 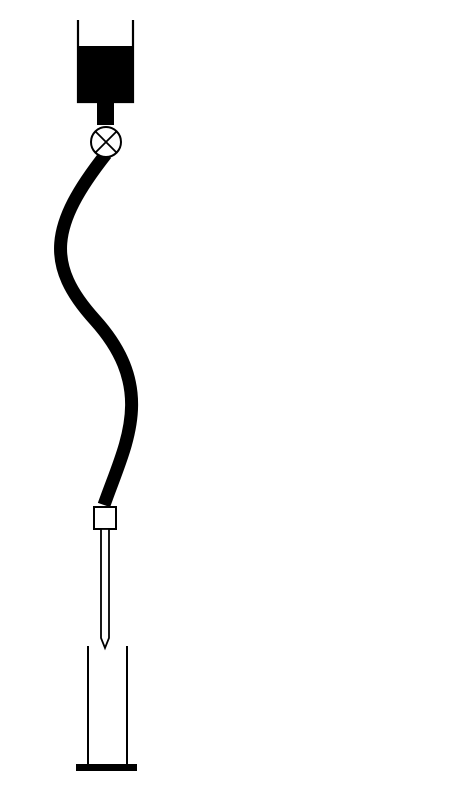 I want to click on valve, so click(x=106, y=142).